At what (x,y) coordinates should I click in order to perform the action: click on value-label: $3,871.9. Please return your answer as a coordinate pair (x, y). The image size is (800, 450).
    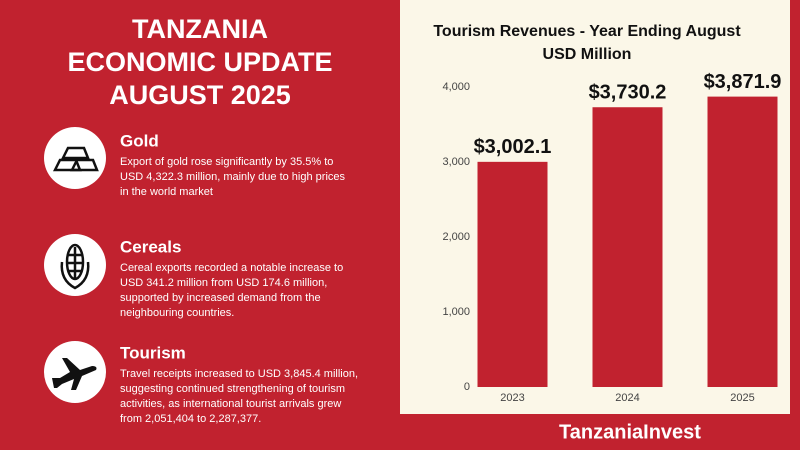
    Looking at the image, I should click on (743, 82).